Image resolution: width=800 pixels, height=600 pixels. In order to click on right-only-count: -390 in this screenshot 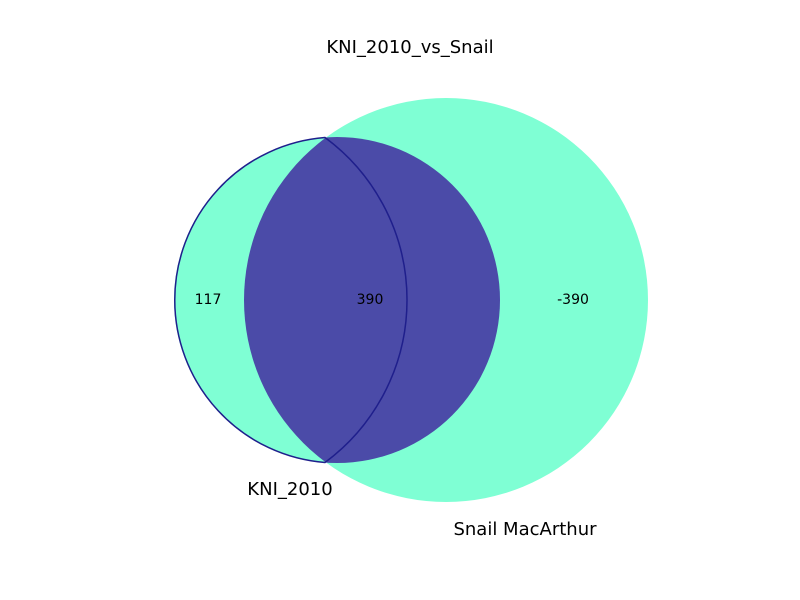, I will do `click(573, 300)`.